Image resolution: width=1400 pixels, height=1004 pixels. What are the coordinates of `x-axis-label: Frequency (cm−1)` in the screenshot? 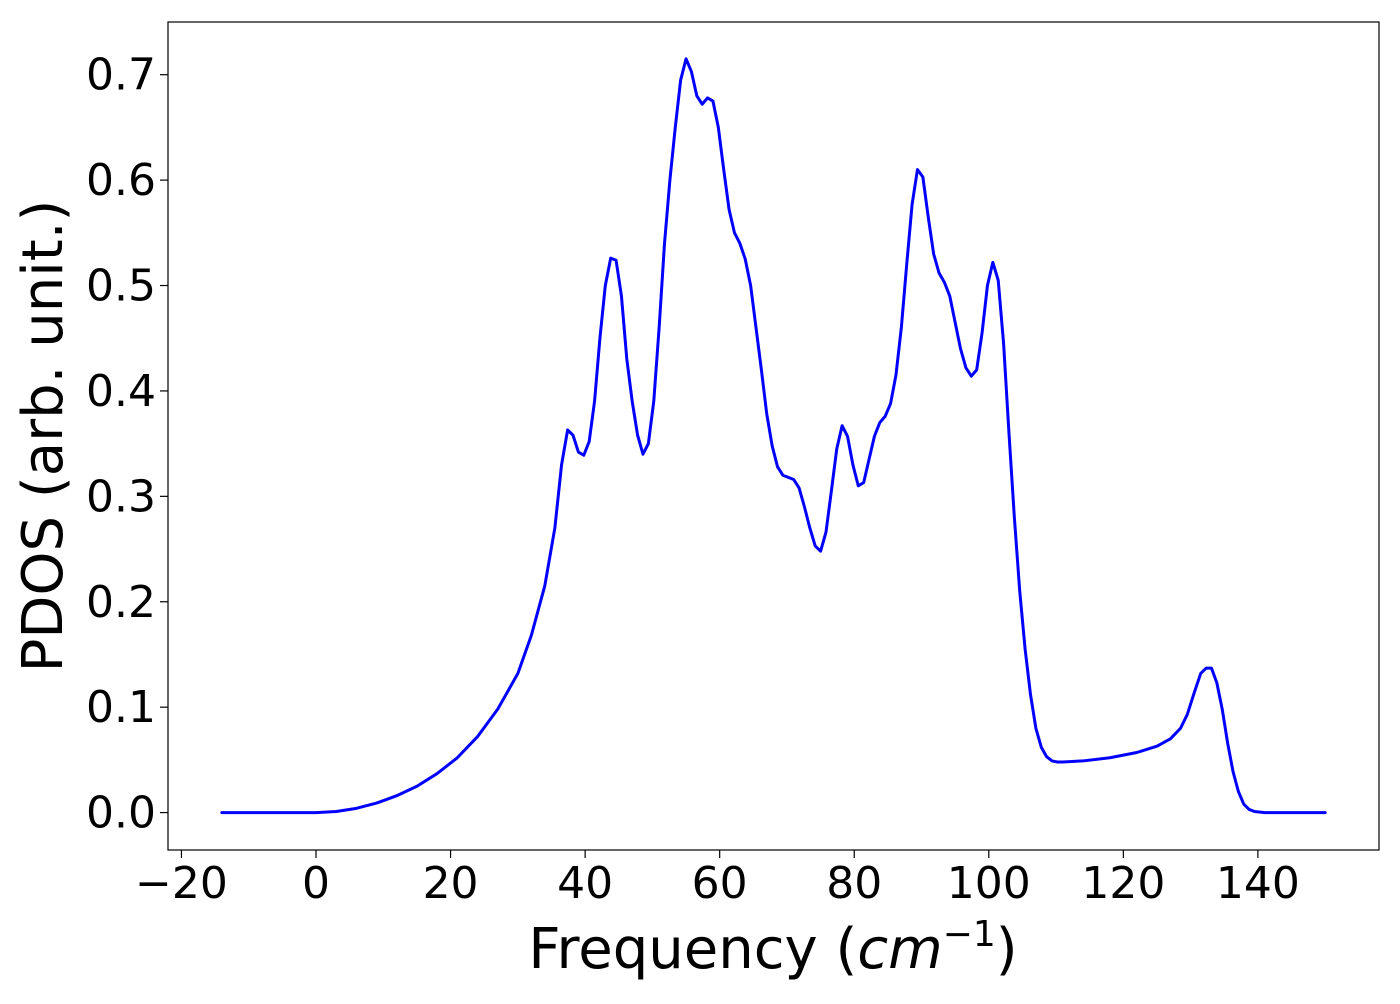 It's located at (772, 948).